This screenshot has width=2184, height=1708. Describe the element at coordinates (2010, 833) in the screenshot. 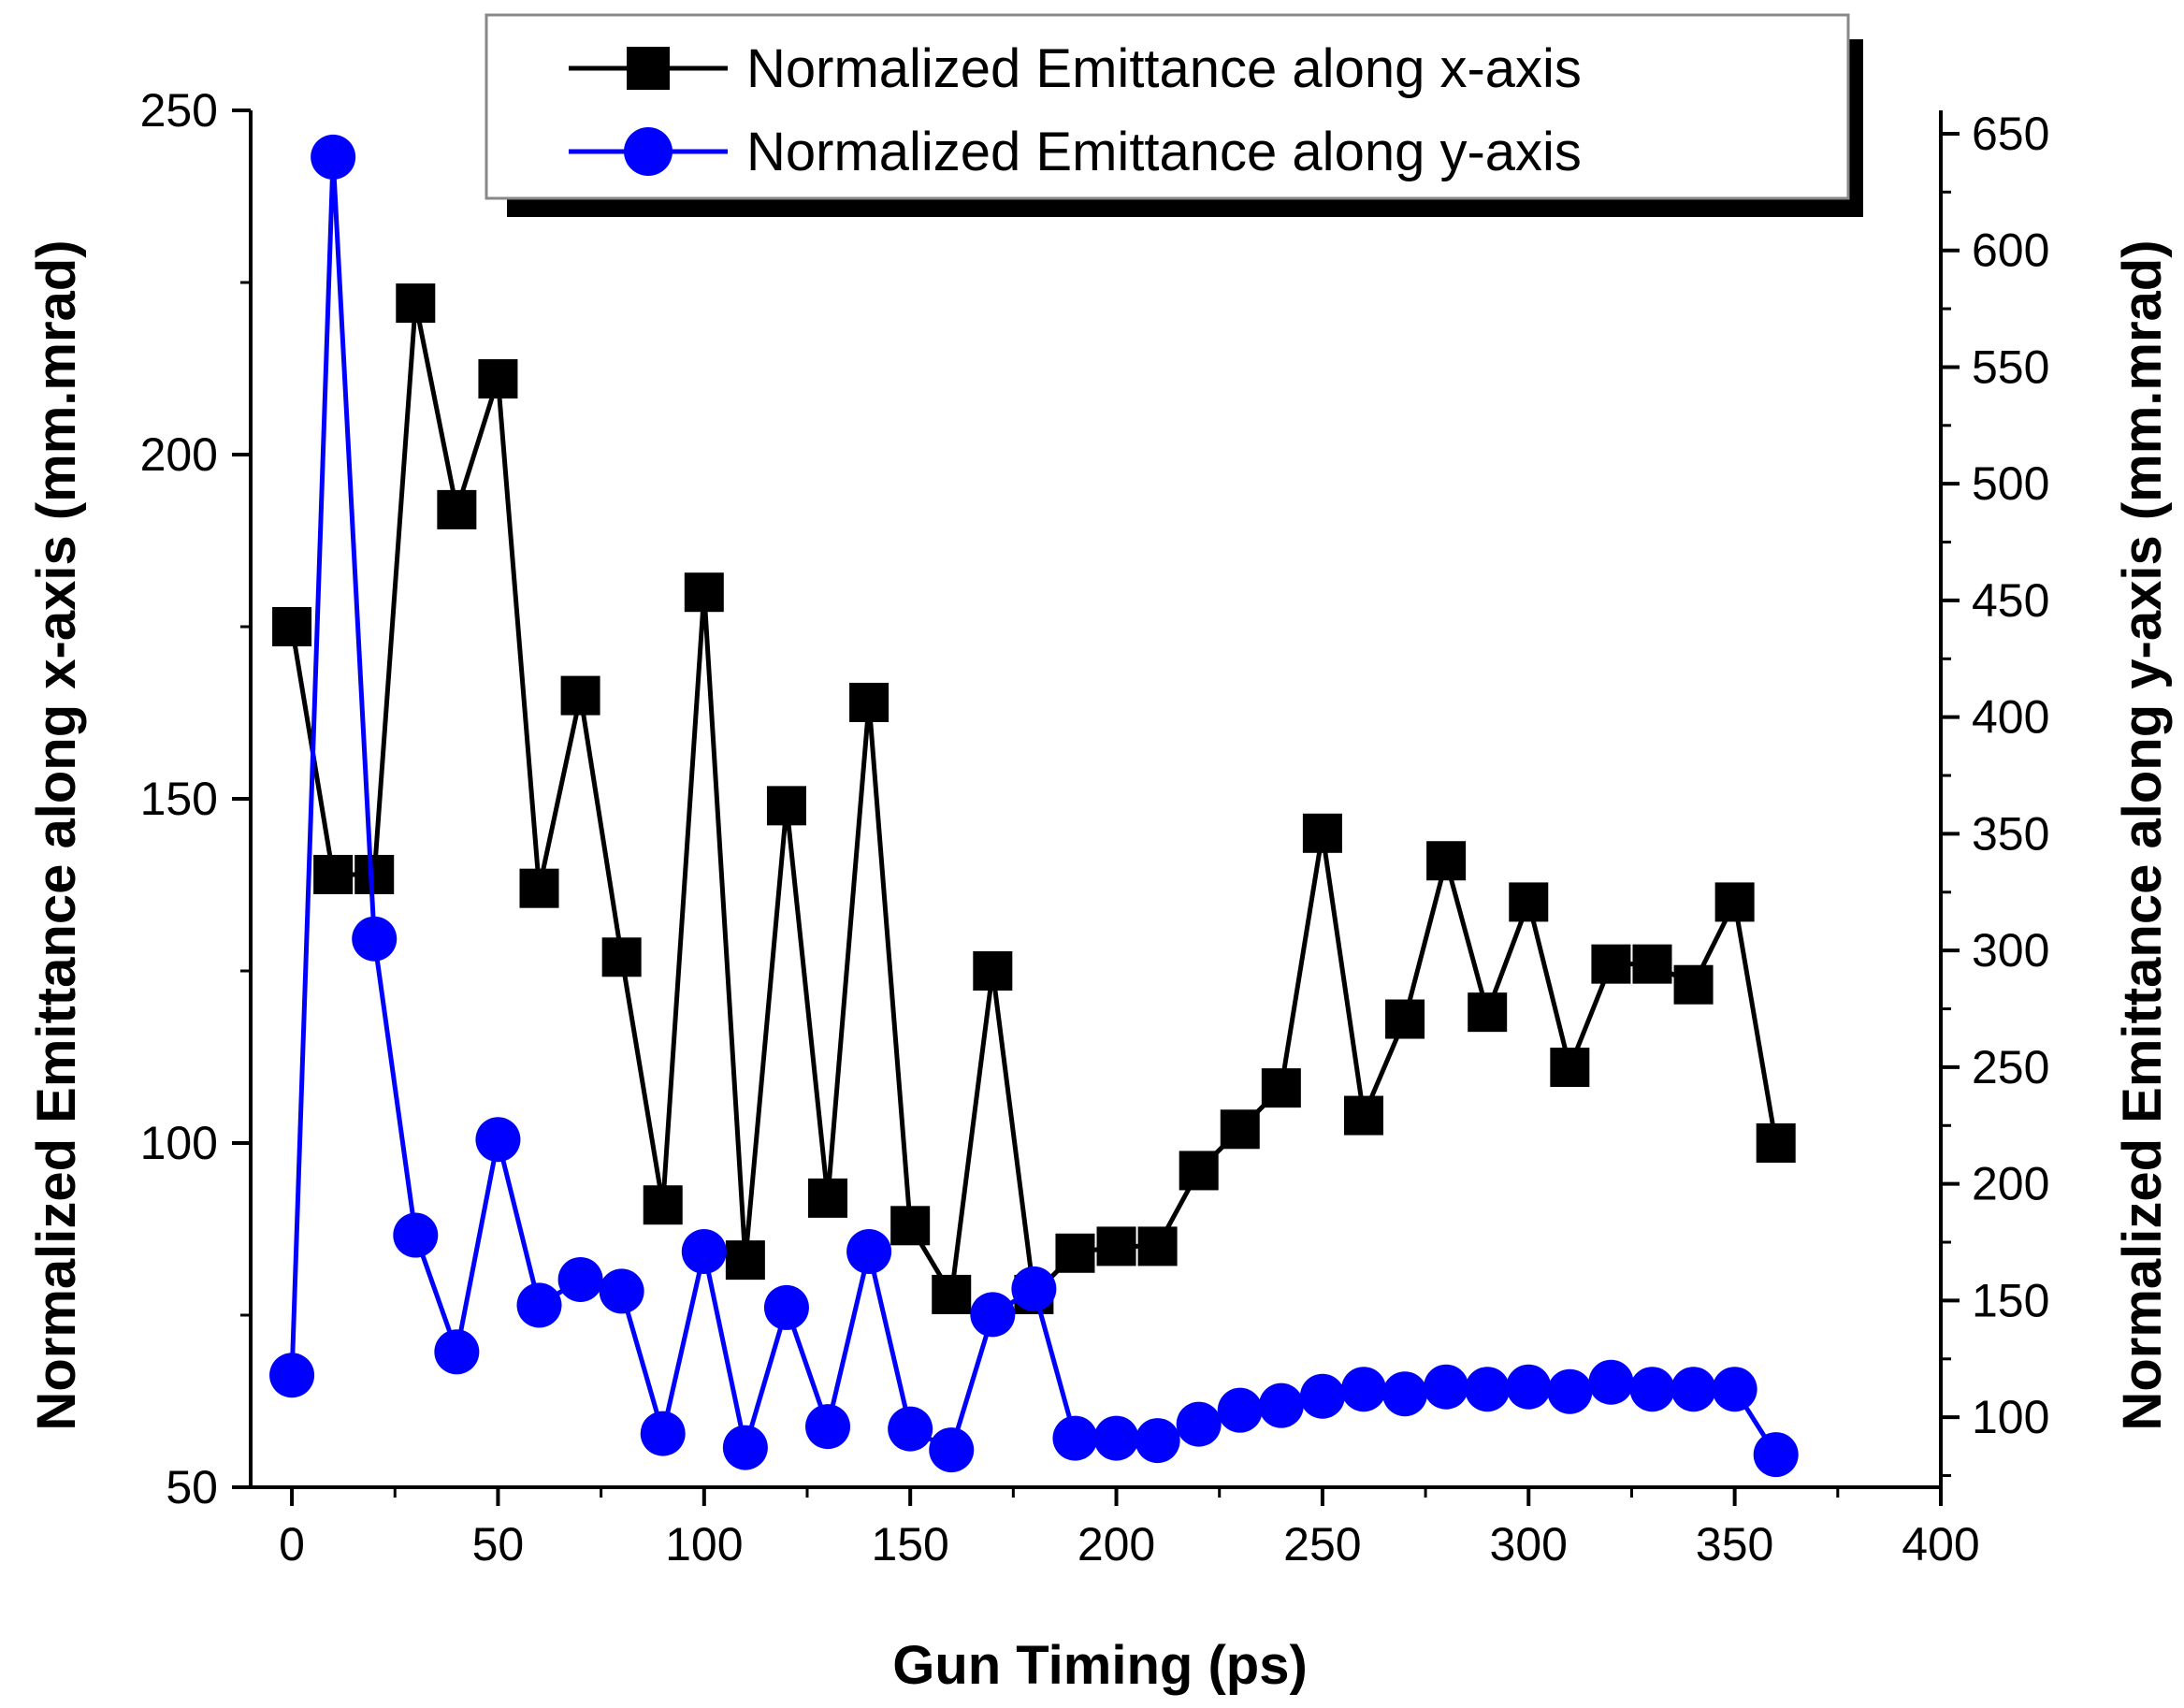

I see `y-tick-label-right: 350` at that location.